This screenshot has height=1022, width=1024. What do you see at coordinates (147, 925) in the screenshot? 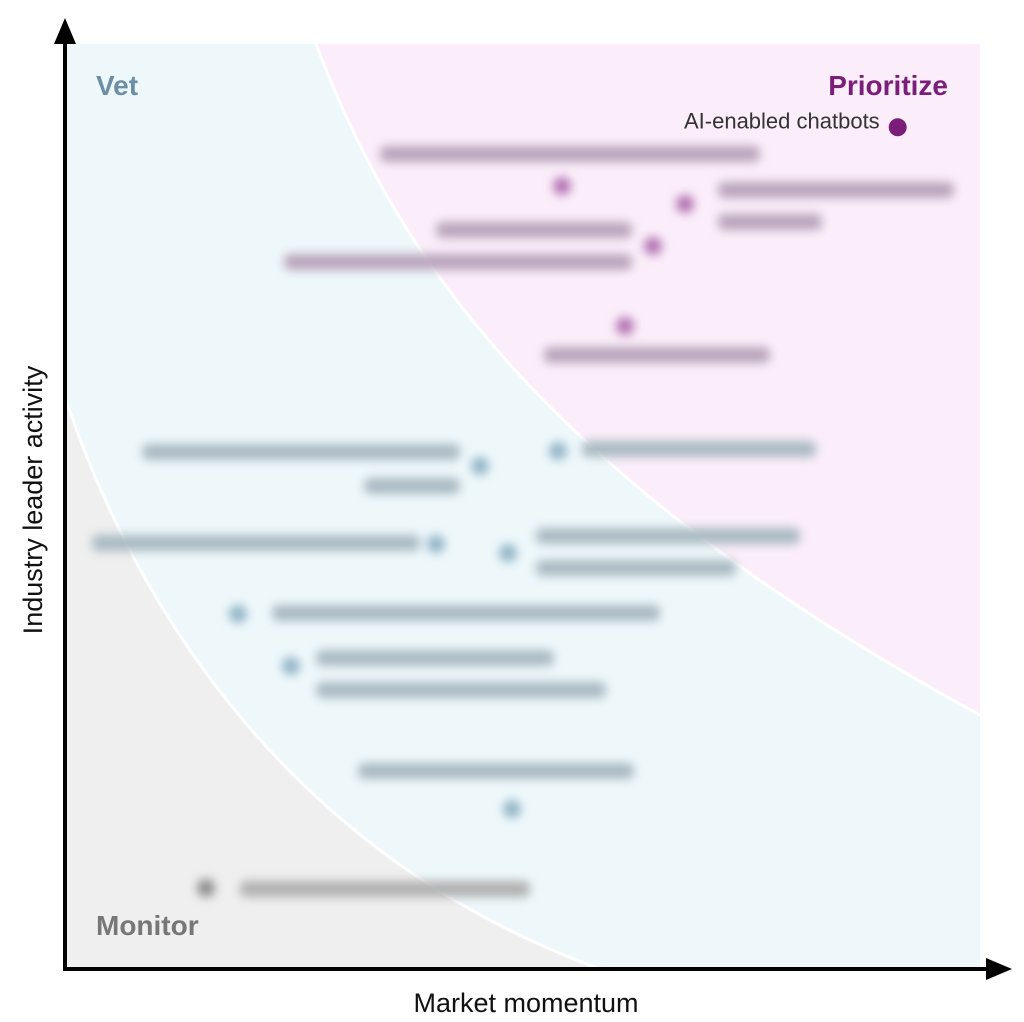
I see `monitor-zone-label: Monitor` at bounding box center [147, 925].